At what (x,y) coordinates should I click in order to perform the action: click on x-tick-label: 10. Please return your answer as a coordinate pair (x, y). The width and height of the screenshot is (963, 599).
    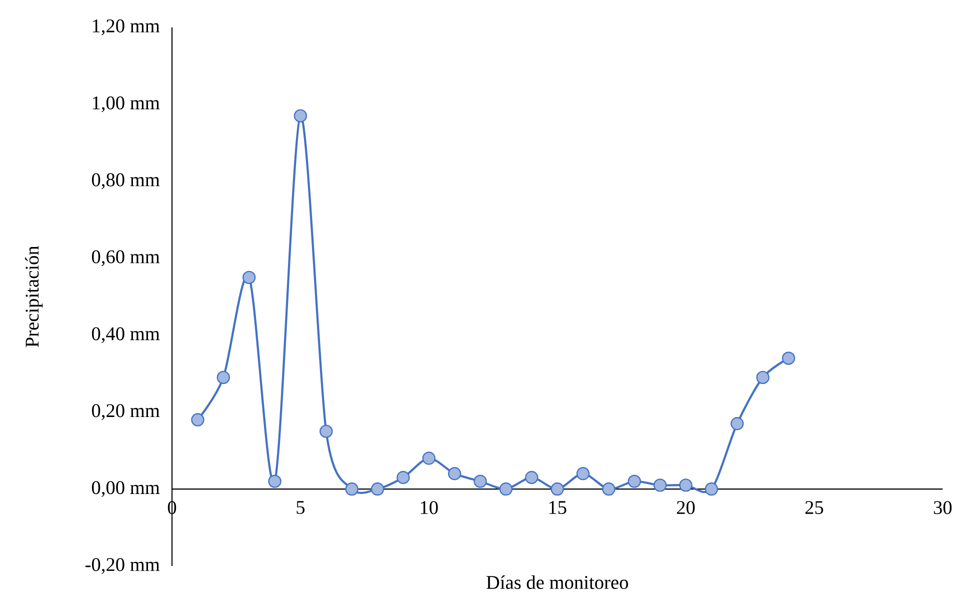
    Looking at the image, I should click on (429, 507).